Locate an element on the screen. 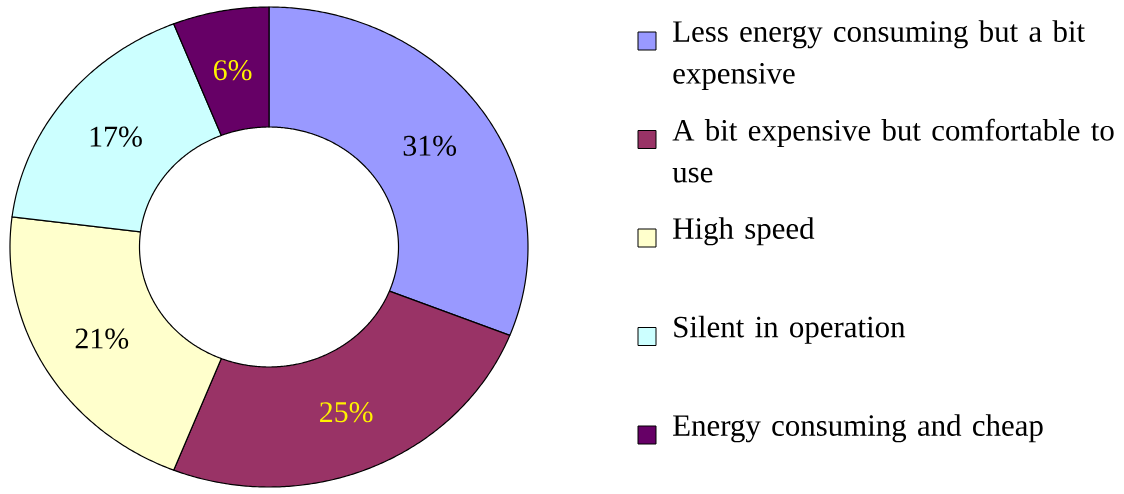 The height and width of the screenshot is (494, 1124). legend-label: A bit expensive but comfortable to use is located at coordinates (893, 150).